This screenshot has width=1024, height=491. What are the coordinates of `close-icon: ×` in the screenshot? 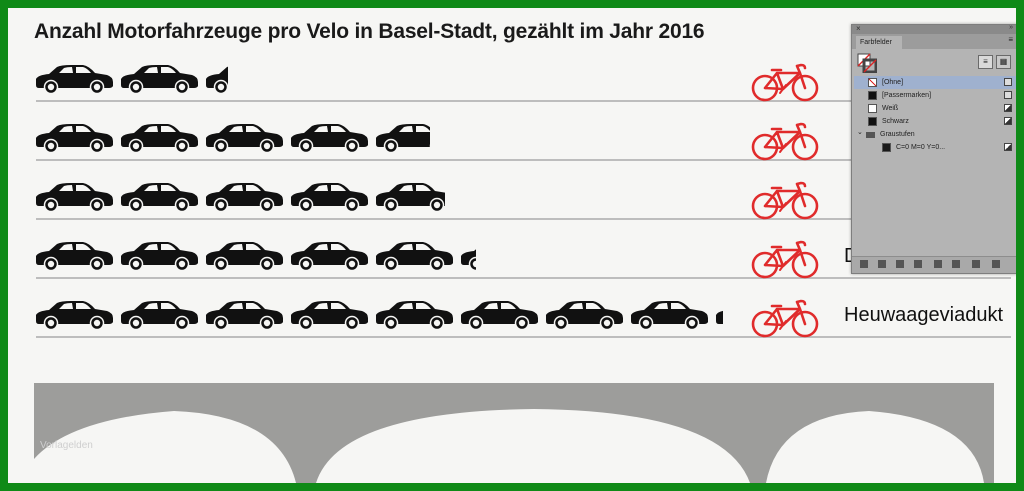 It's located at (858, 28).